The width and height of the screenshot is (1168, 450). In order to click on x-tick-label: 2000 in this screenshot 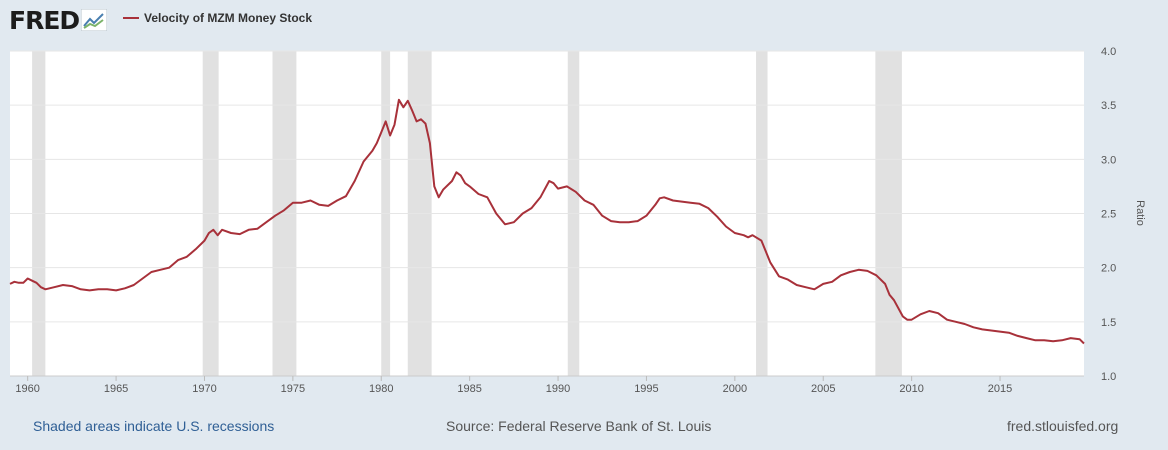, I will do `click(735, 389)`.